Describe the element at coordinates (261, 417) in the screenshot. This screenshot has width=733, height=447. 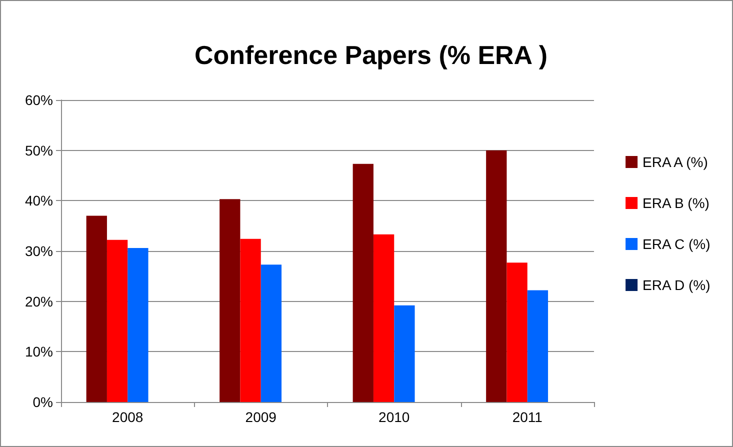
I see `x-tick-label: 2009` at that location.